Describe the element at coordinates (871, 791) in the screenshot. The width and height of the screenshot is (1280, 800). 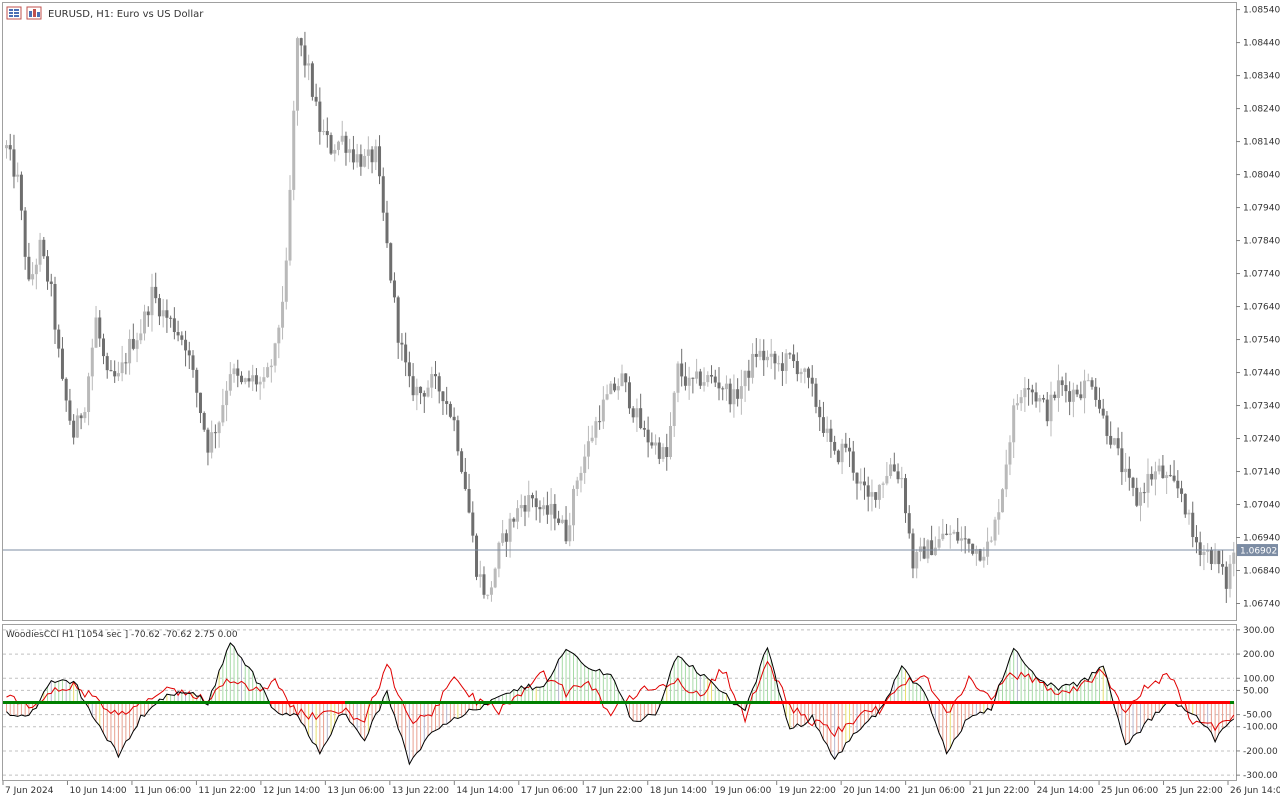
I see `time-tick-label: 20 Jun 14:00` at that location.